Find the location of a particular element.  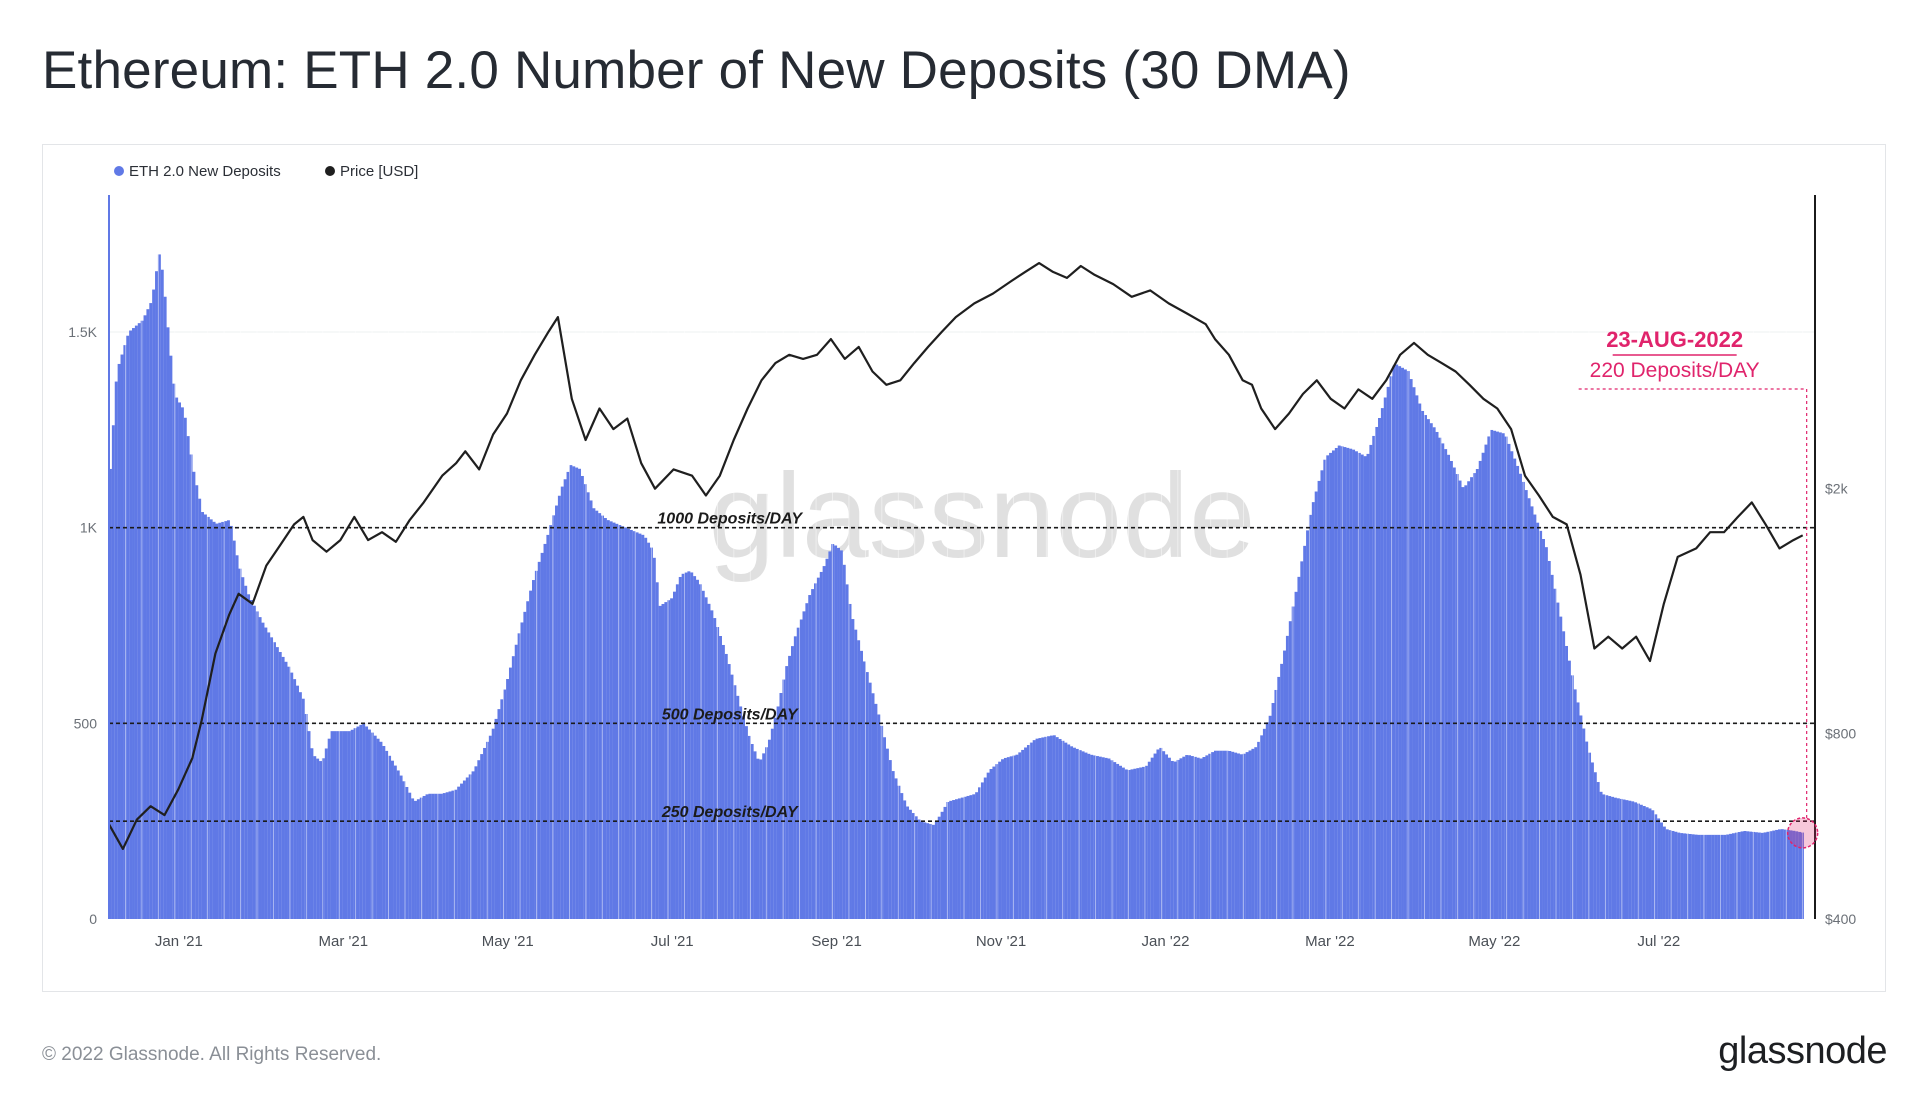

legend-swatch-price is located at coordinates (330, 171).